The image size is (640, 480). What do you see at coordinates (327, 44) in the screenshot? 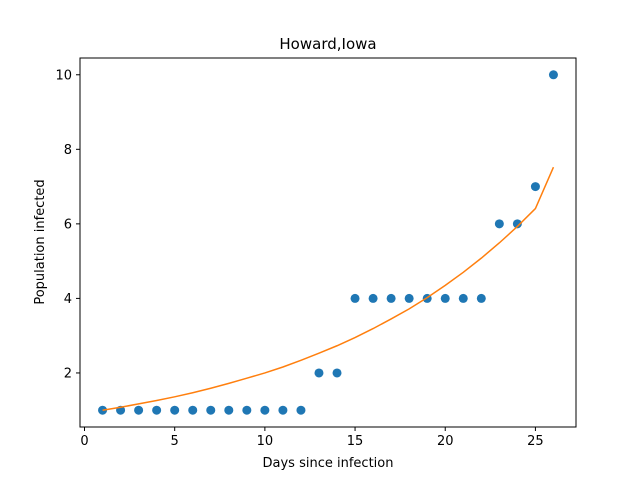
I see `chart-title: Howard,Iowa` at bounding box center [327, 44].